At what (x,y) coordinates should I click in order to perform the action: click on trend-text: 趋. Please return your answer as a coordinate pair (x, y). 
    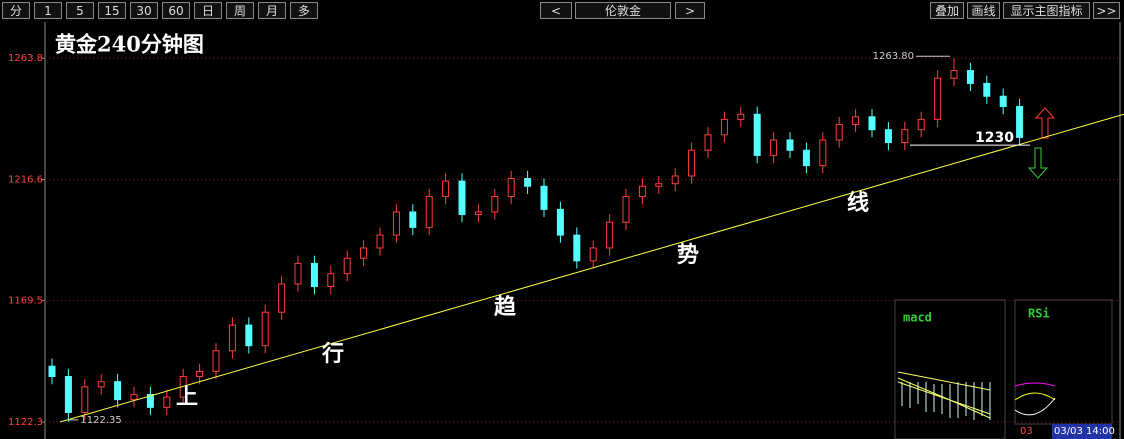
    Looking at the image, I should click on (505, 307).